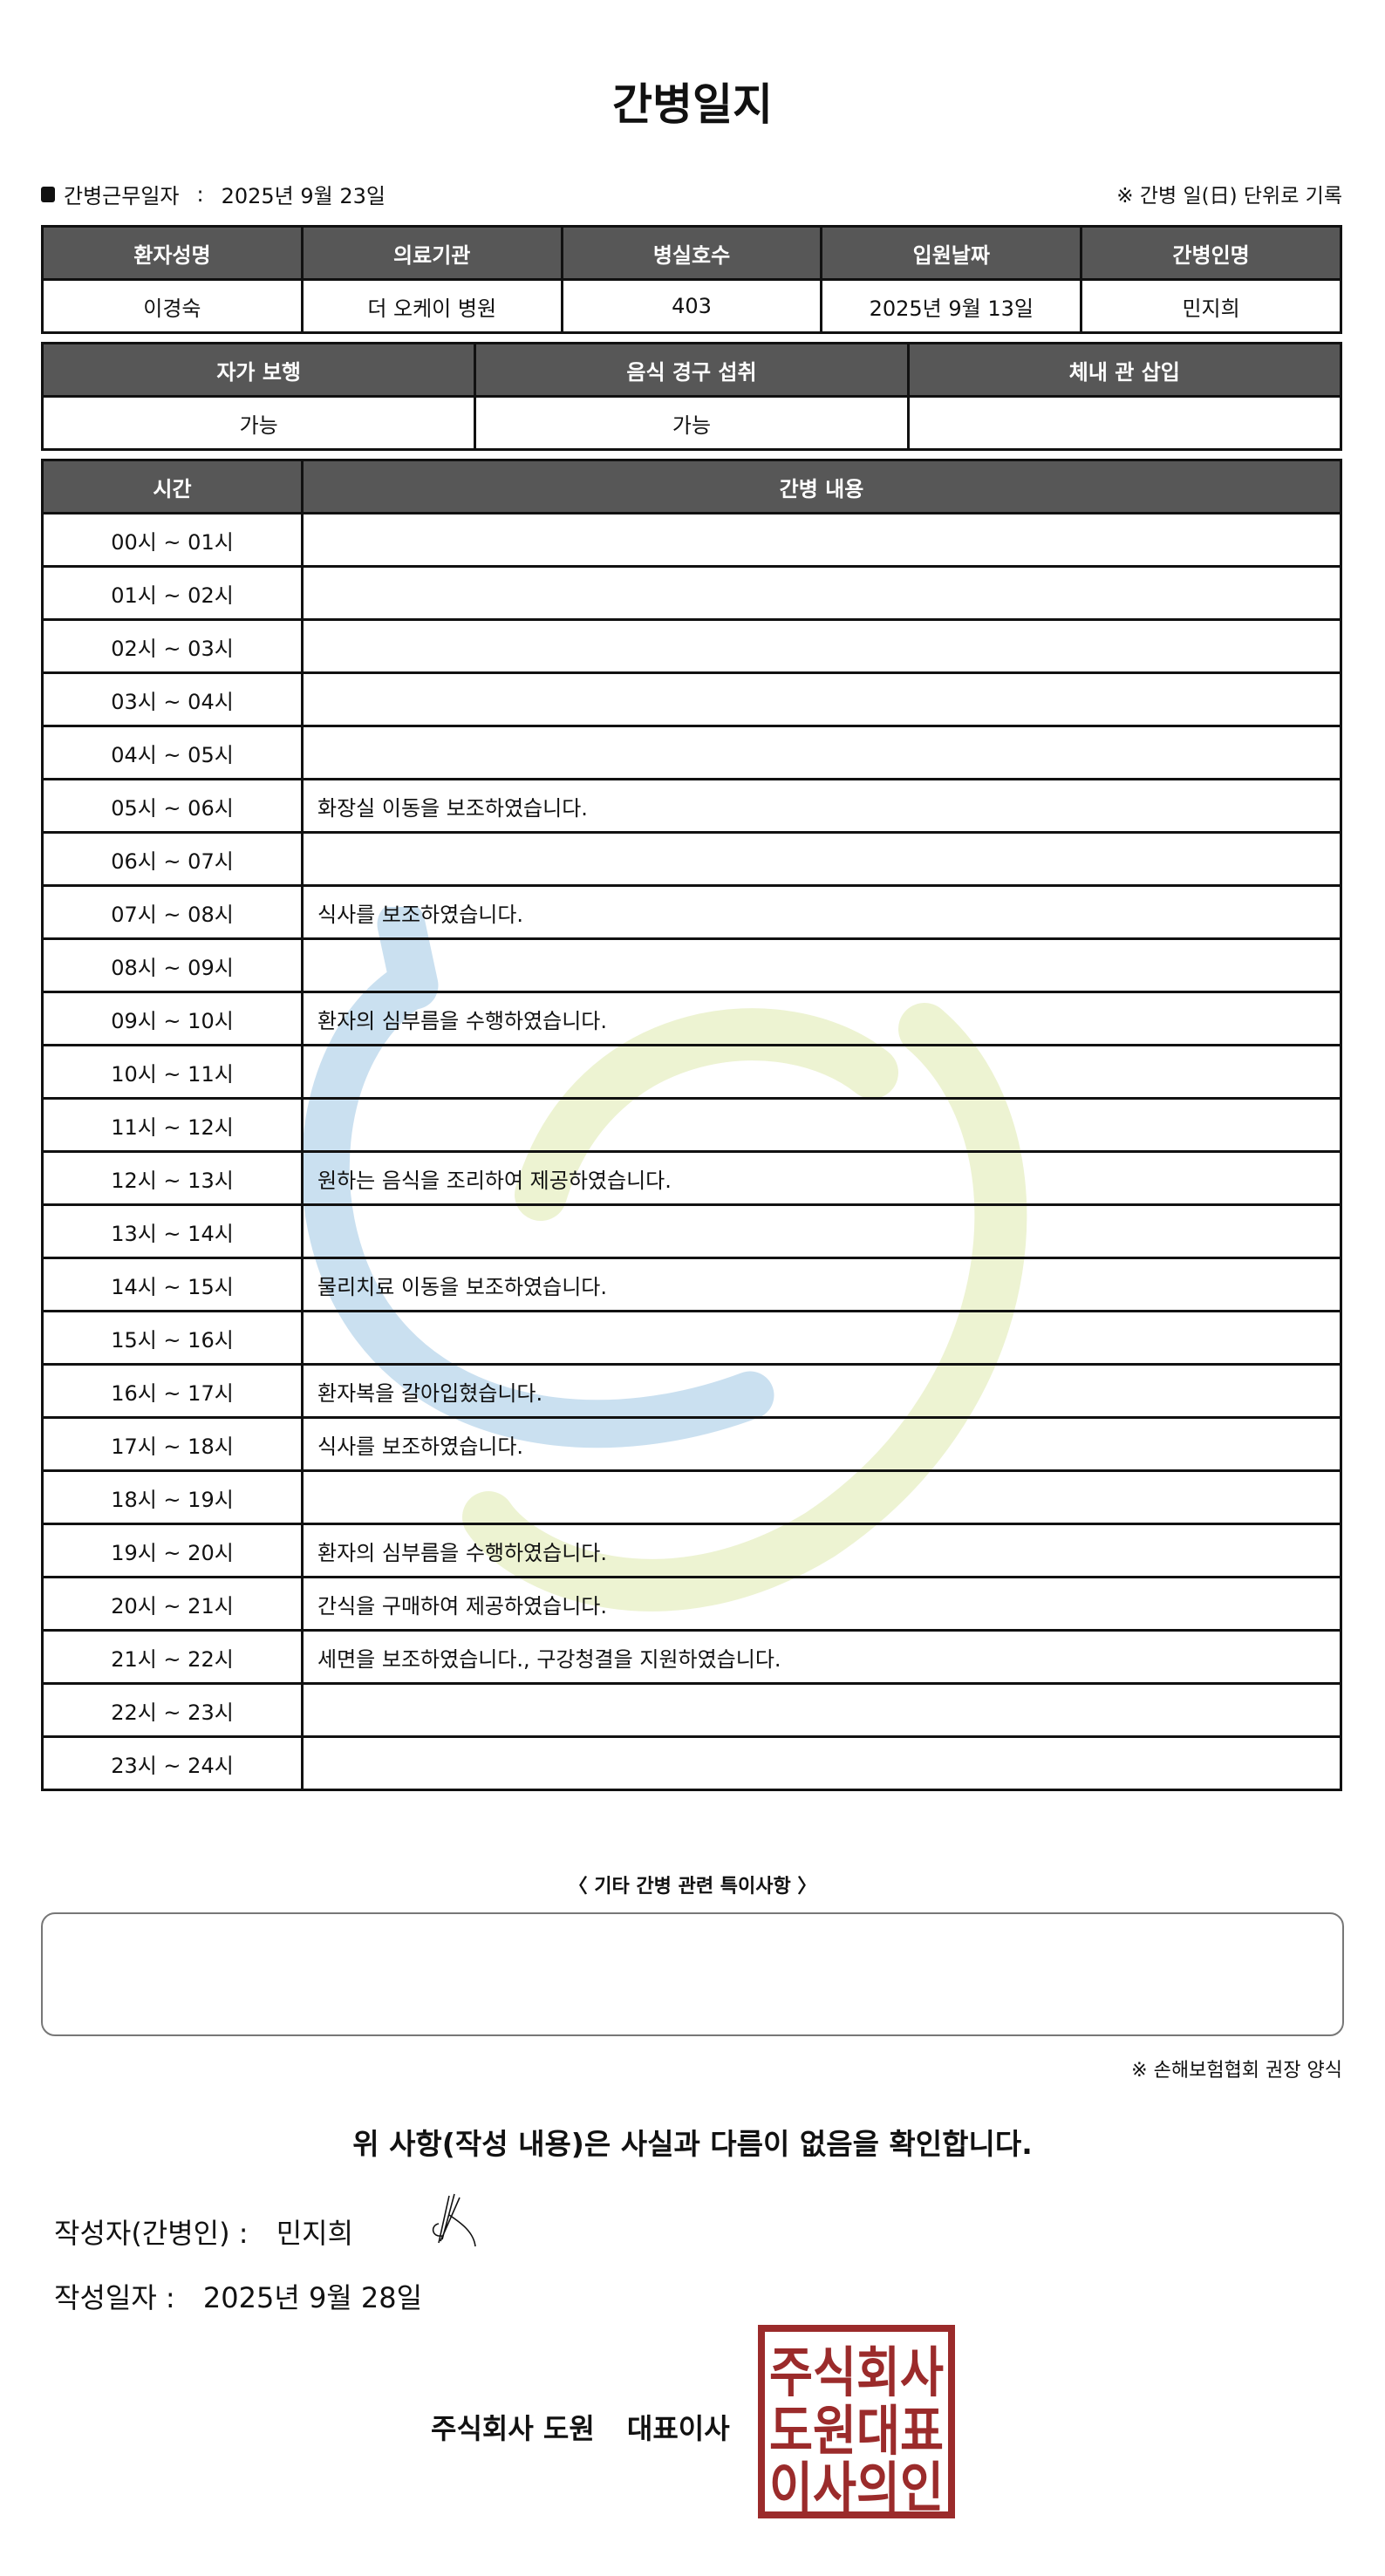  I want to click on notes-box, so click(693, 1974).